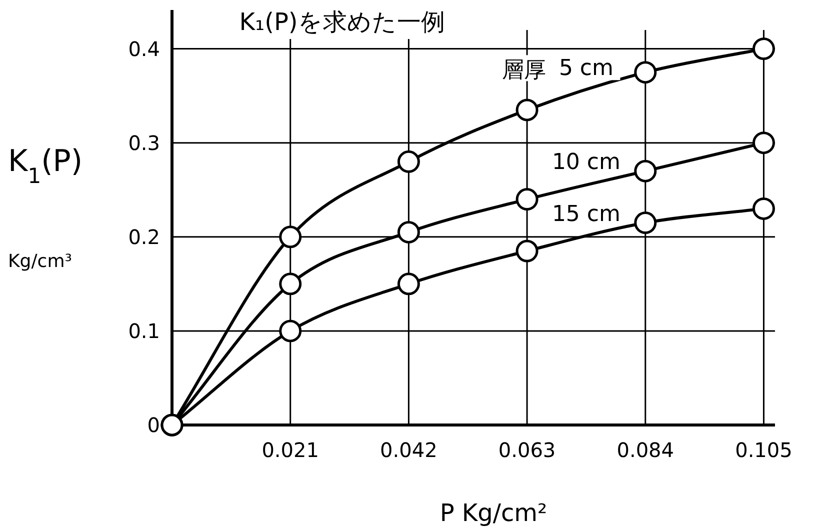  I want to click on y-tick-label: 0.3, so click(144, 142).